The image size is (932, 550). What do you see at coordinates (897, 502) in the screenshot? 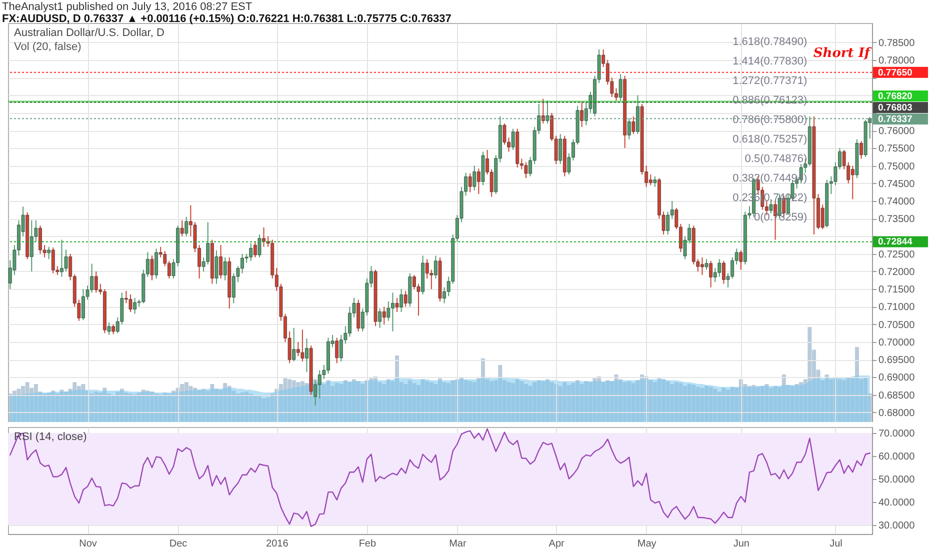
I see `y-tick-label: 40.0000` at bounding box center [897, 502].